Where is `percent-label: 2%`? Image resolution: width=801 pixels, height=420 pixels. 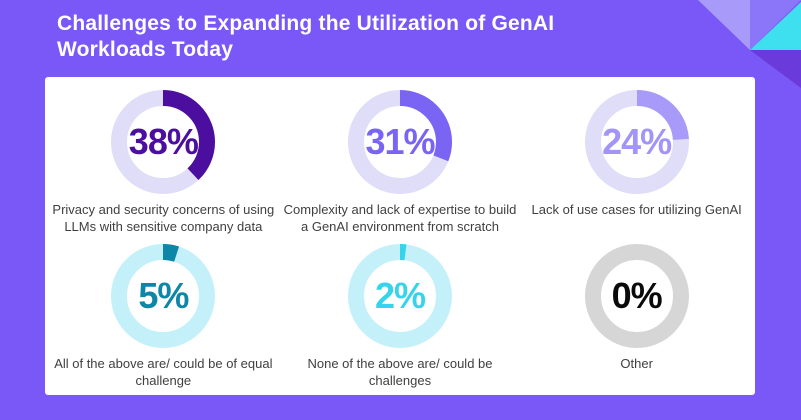
percent-label: 2% is located at coordinates (400, 295).